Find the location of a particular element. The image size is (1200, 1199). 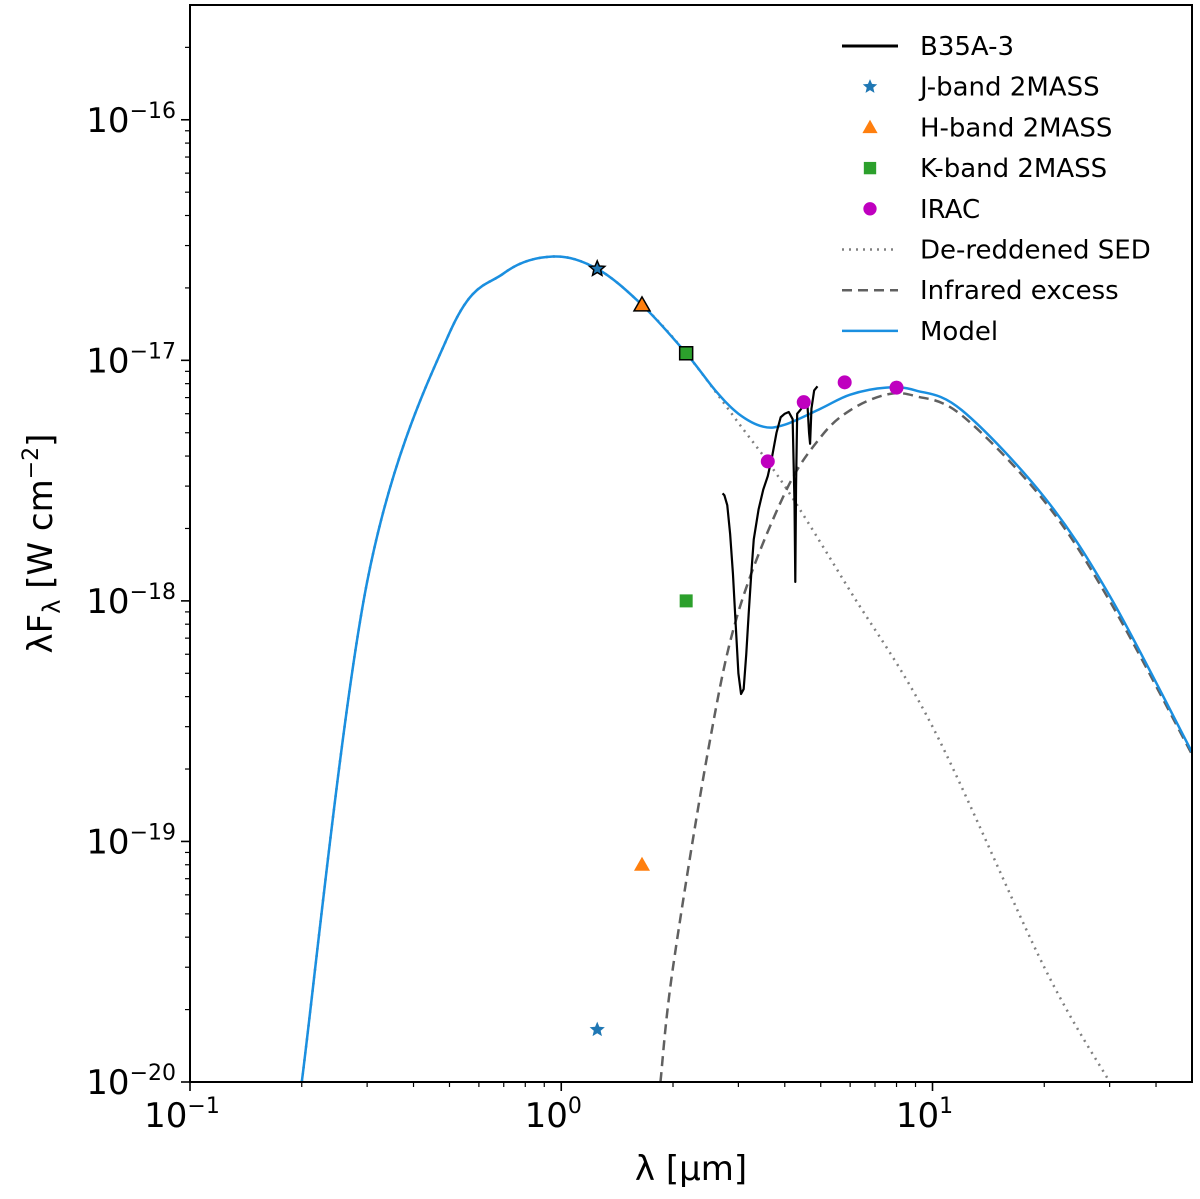

x-tick-label: 10⁰ is located at coordinates (553, 1115).